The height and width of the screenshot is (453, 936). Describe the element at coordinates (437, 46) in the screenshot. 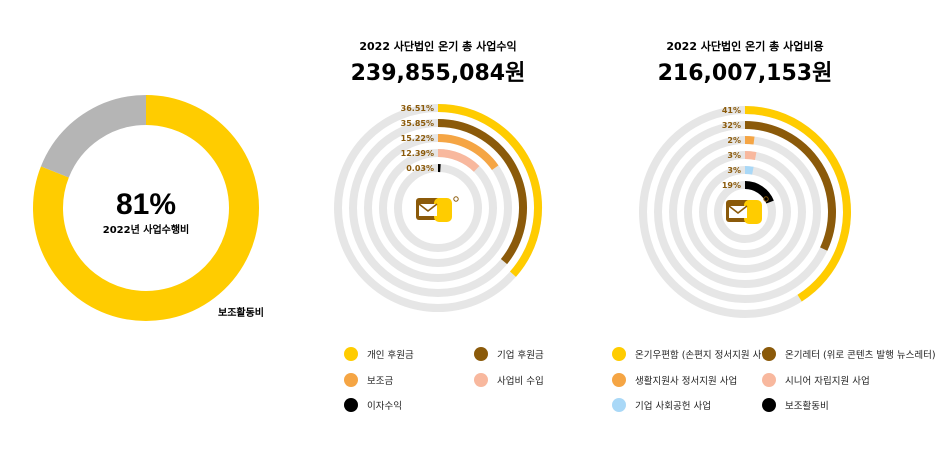

I see `revenue-title: 2022 사단법인 온기 총 사업수익` at that location.